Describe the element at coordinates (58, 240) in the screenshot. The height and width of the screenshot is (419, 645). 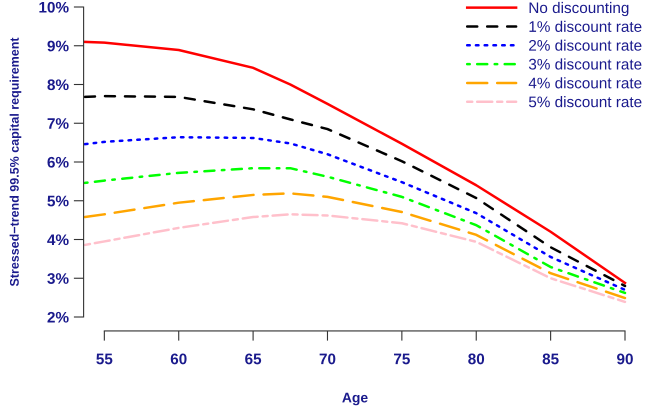
I see `y-tick-label: 4%` at that location.